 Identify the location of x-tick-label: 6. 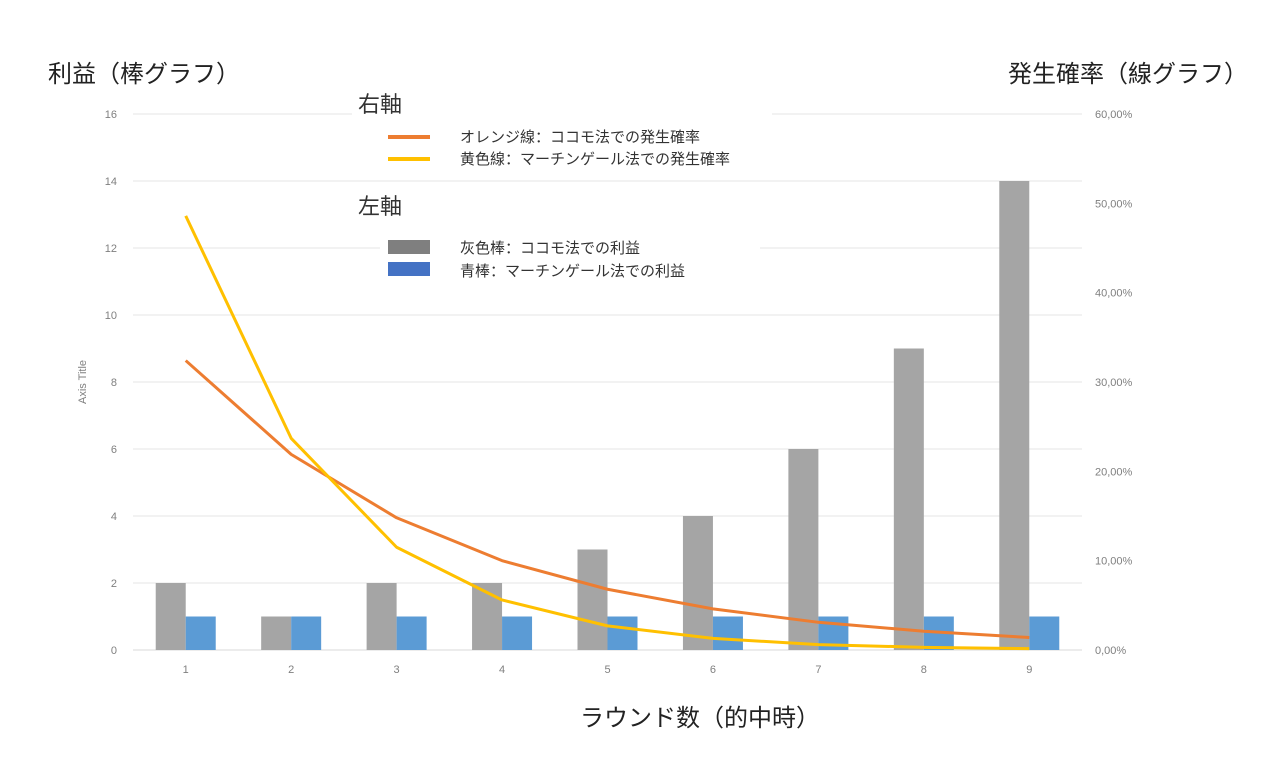
(713, 670).